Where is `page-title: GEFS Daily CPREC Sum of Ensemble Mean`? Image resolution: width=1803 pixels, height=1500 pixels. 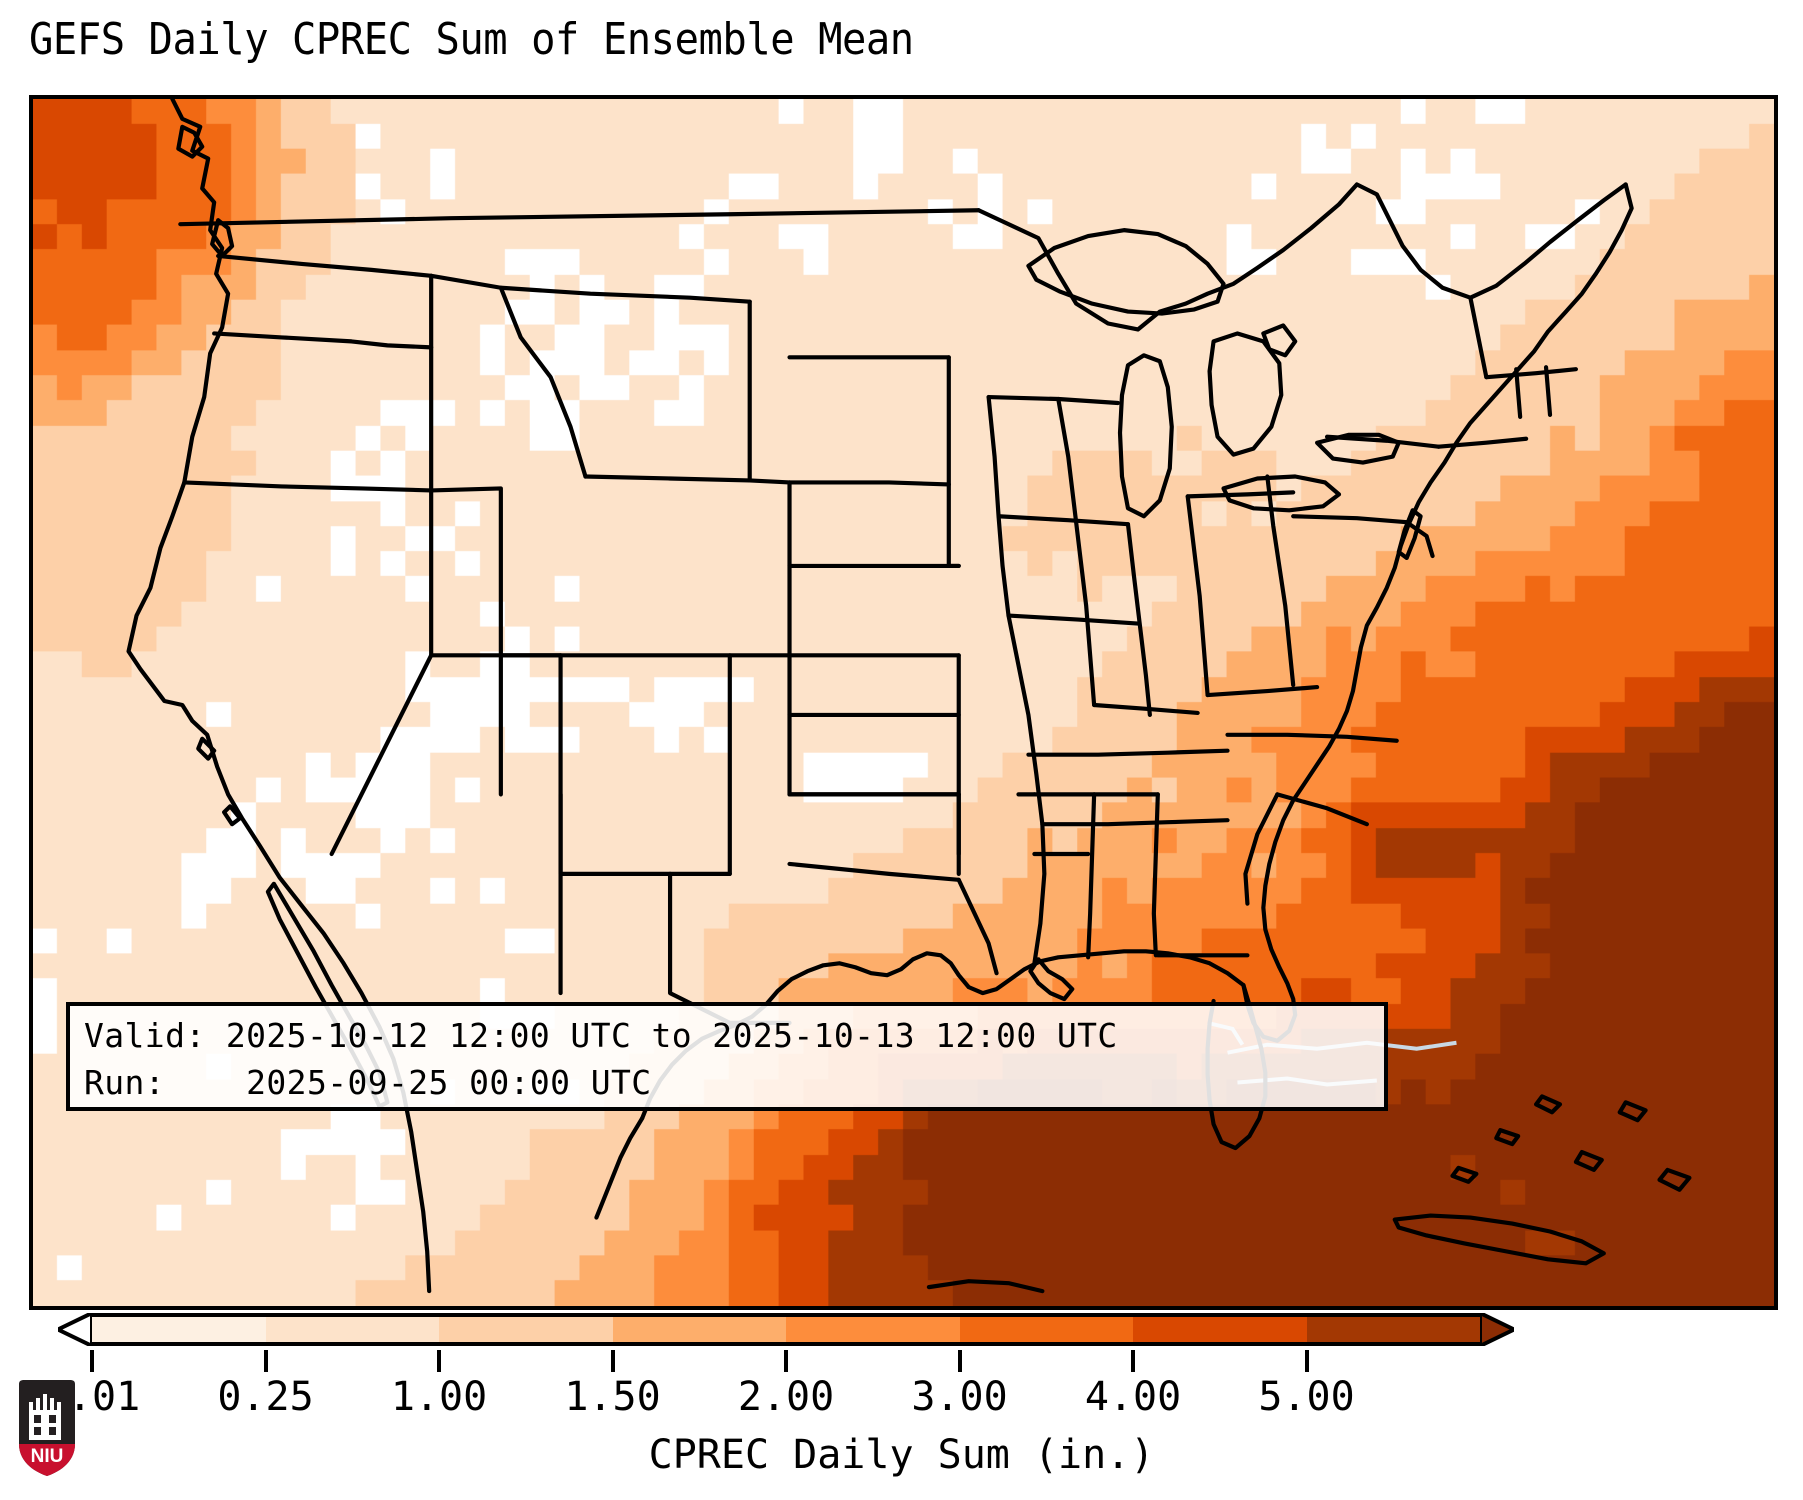
page-title: GEFS Daily CPREC Sum of Ensemble Mean is located at coordinates (471, 39).